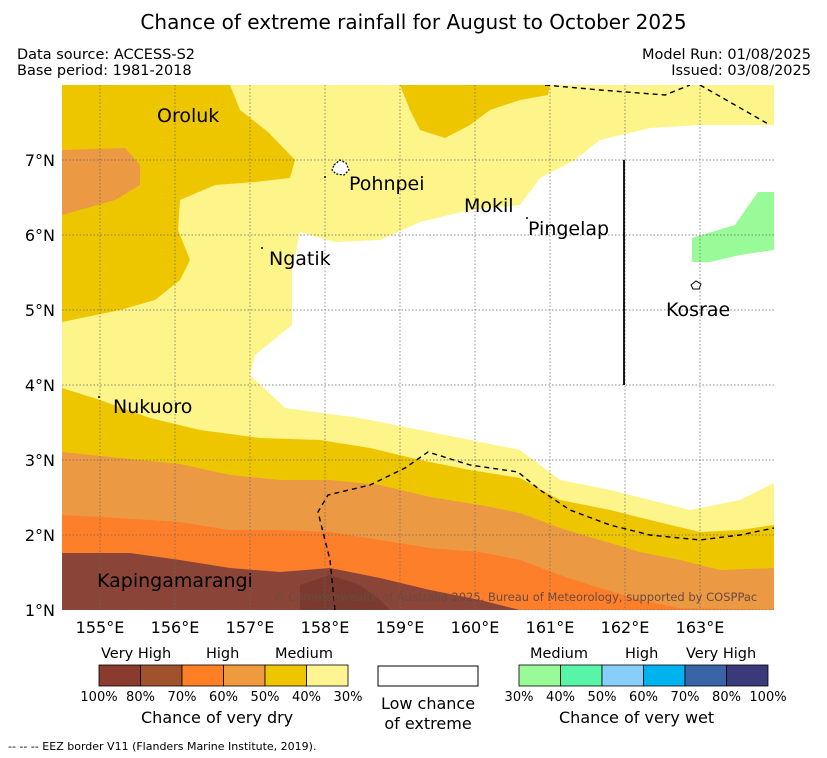 This screenshot has width=827, height=758. What do you see at coordinates (428, 676) in the screenshot?
I see `low-chance-legend-box` at bounding box center [428, 676].